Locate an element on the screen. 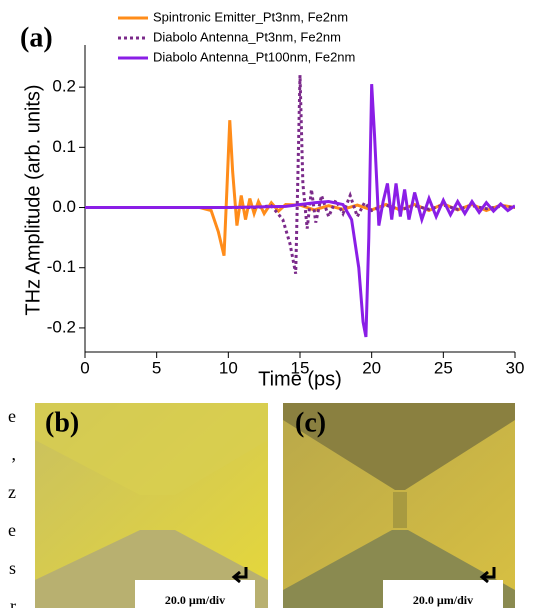  y-tick-label: 0.2 is located at coordinates (64, 86).